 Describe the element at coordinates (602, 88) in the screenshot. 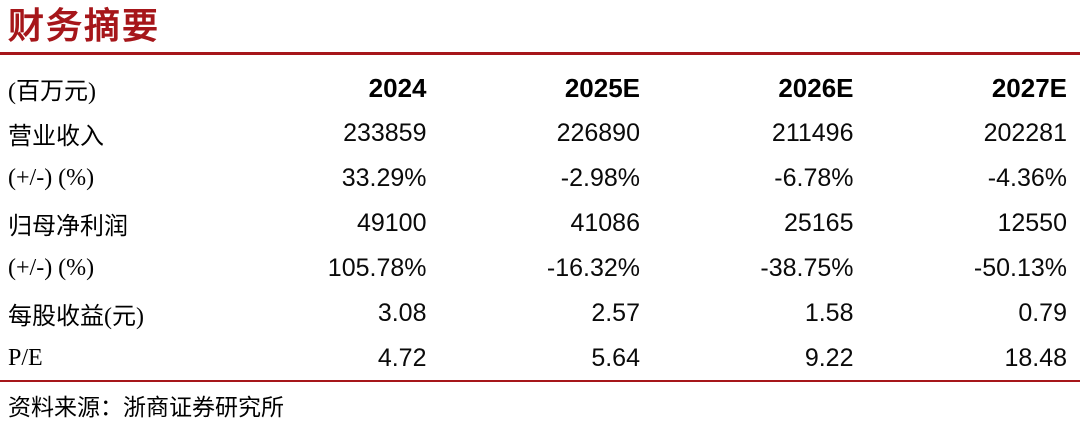

I see `column-header-2025e: 2025E` at that location.